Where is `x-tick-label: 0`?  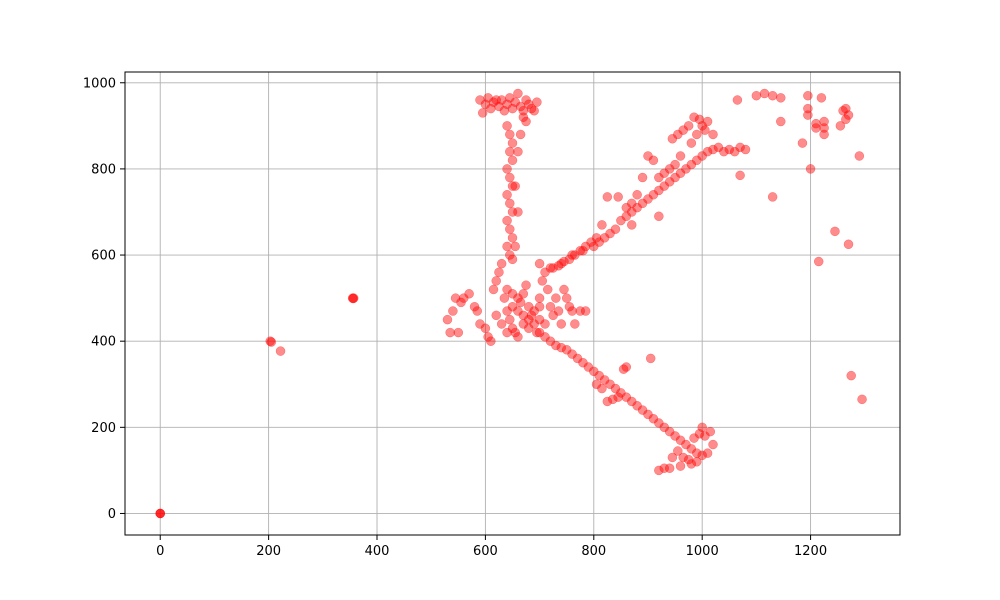 x-tick-label: 0 is located at coordinates (160, 551).